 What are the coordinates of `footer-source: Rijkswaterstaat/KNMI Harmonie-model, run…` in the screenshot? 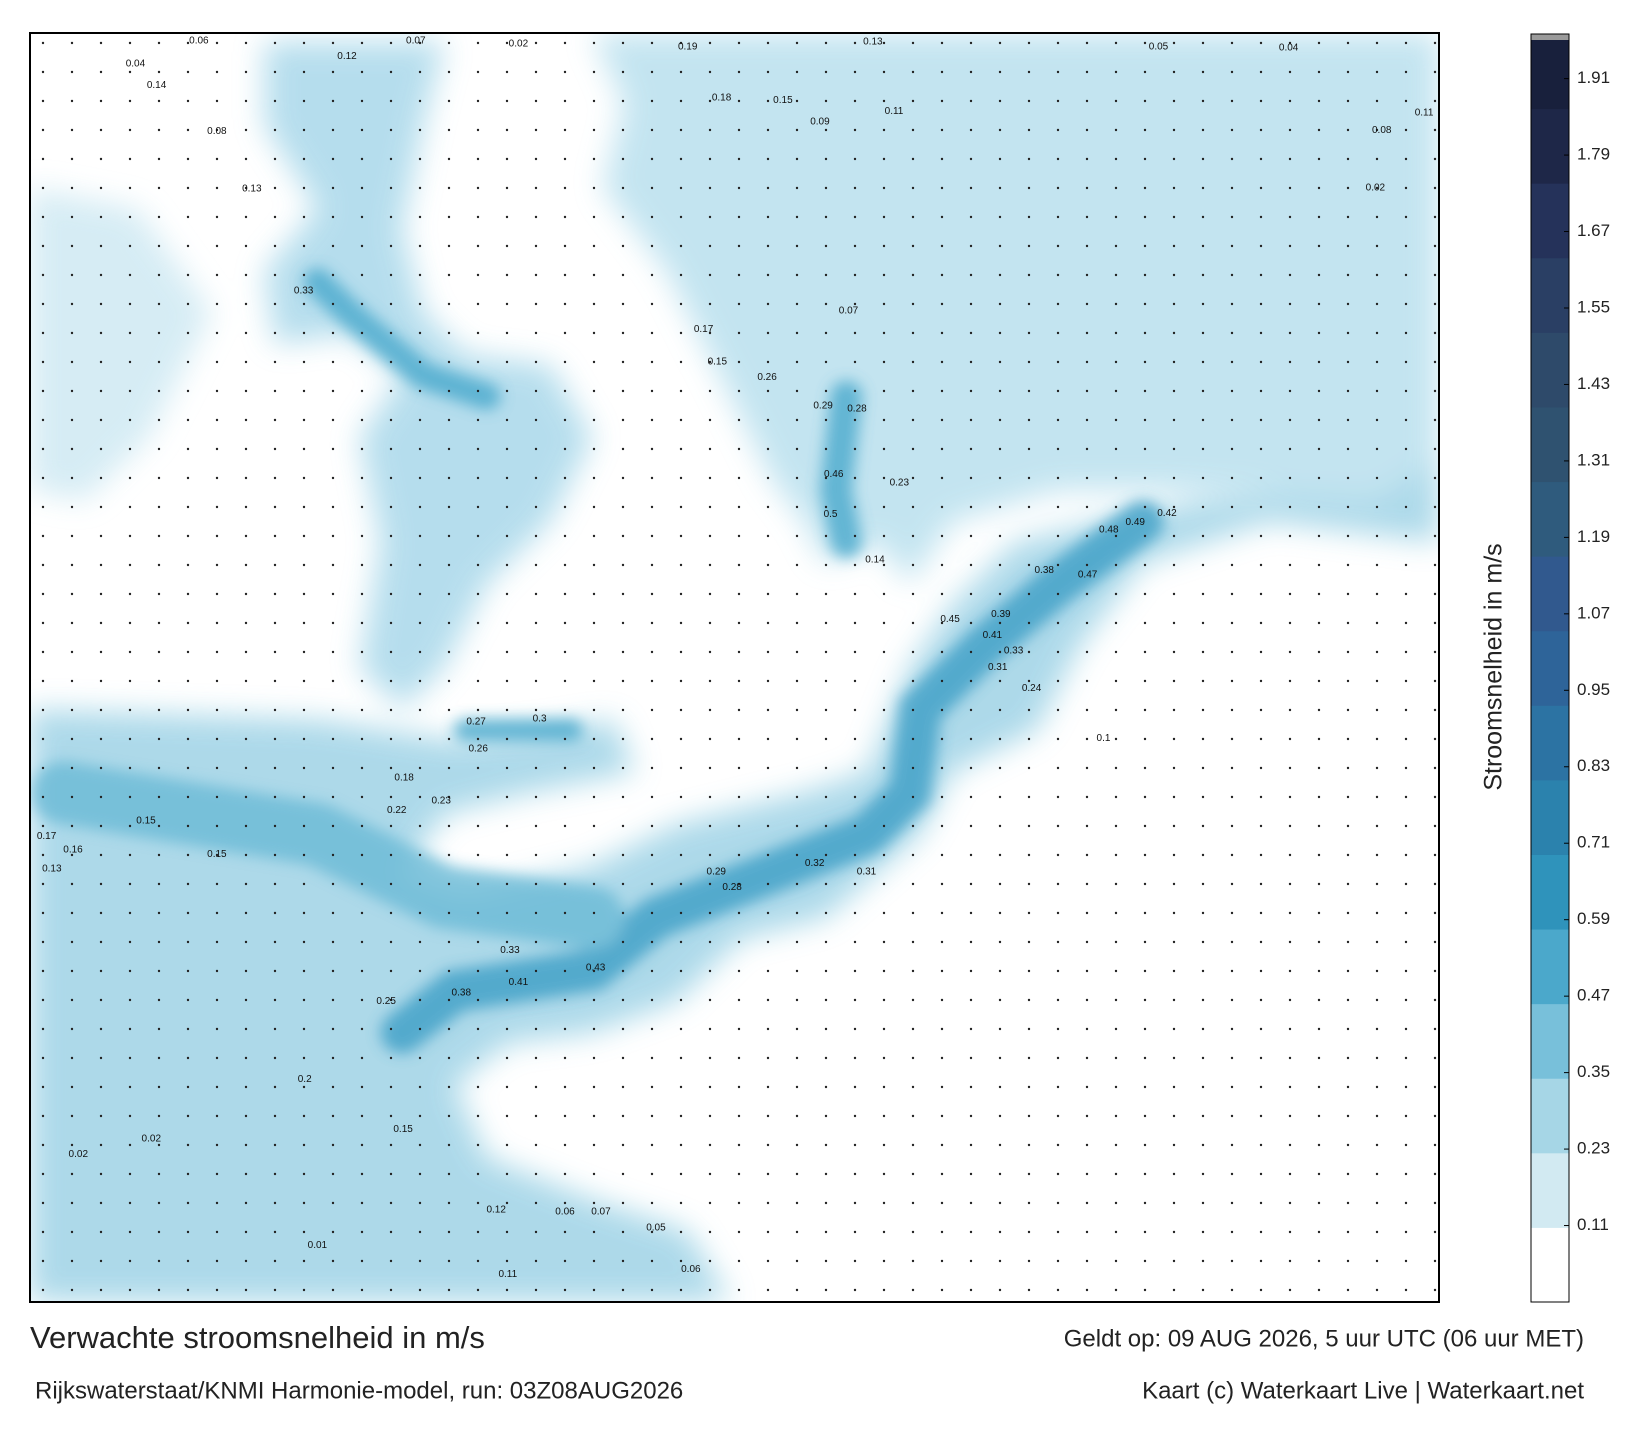 It's located at (359, 1390).